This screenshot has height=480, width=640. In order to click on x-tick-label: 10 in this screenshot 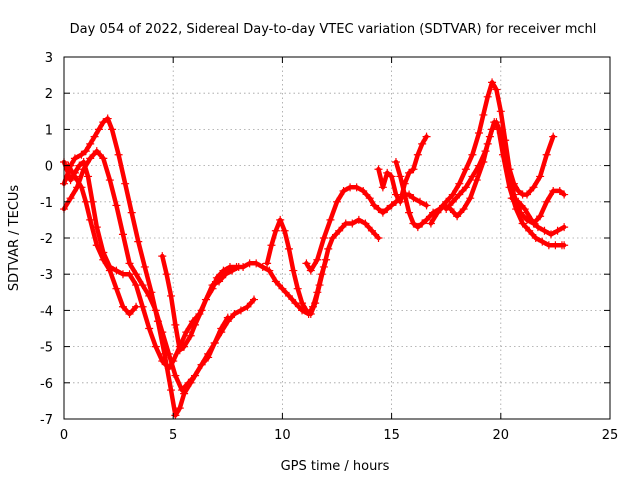, I will do `click(282, 435)`.